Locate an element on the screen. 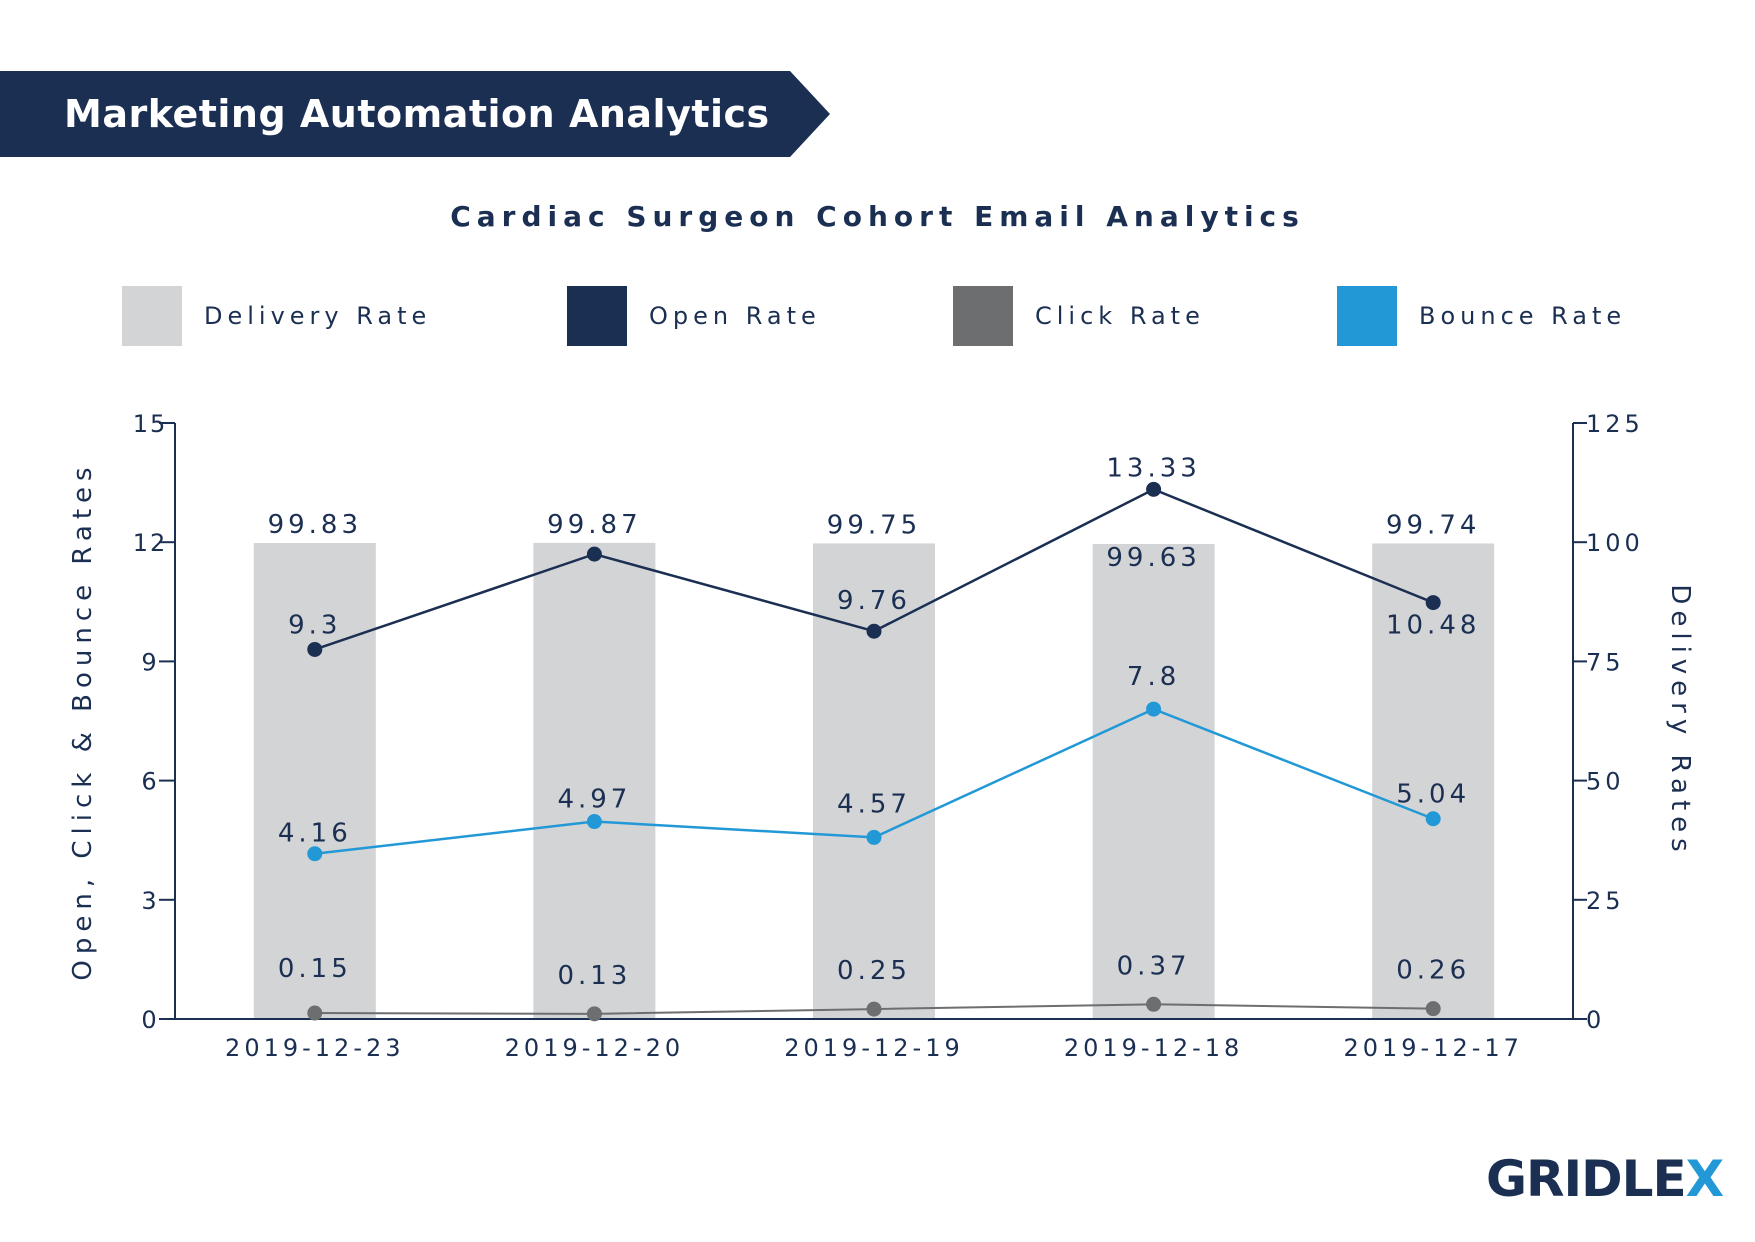 The height and width of the screenshot is (1242, 1755). x-tick-label: 2019-12-17 is located at coordinates (1432, 1048).